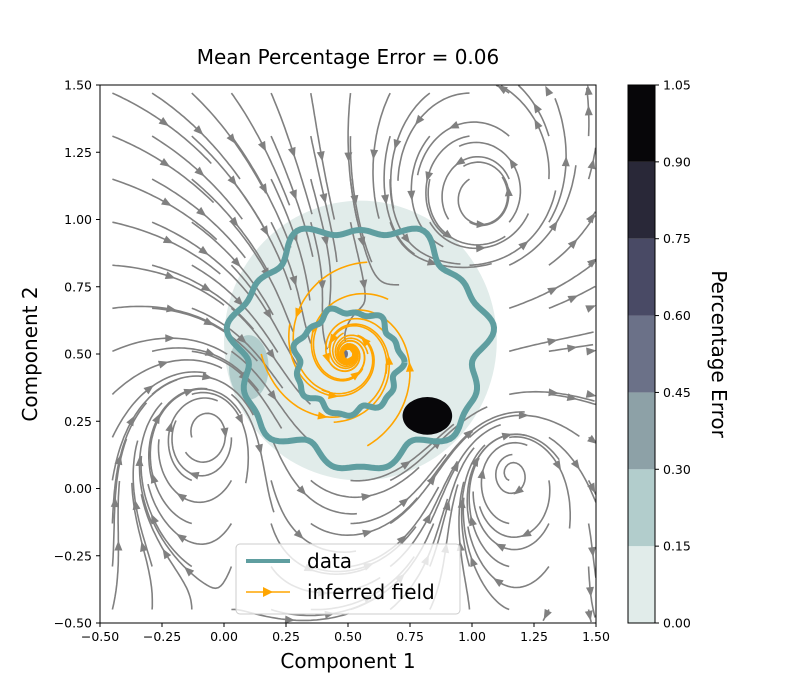 The width and height of the screenshot is (800, 700). Describe the element at coordinates (348, 579) in the screenshot. I see `legend-box` at that location.